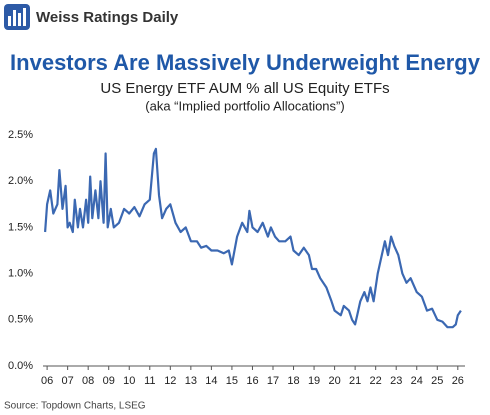 This screenshot has width=490, height=415. What do you see at coordinates (20, 227) in the screenshot?
I see `y-tick-label: 1.5%` at bounding box center [20, 227].